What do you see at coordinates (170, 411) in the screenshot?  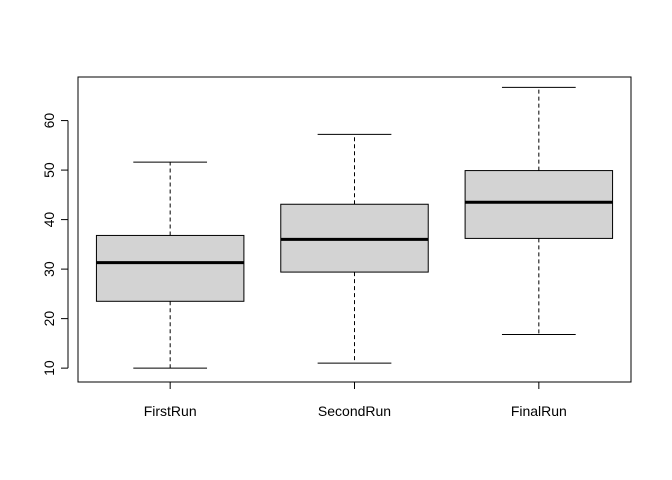 I see `x-tick-label: FirstRun` at bounding box center [170, 411].